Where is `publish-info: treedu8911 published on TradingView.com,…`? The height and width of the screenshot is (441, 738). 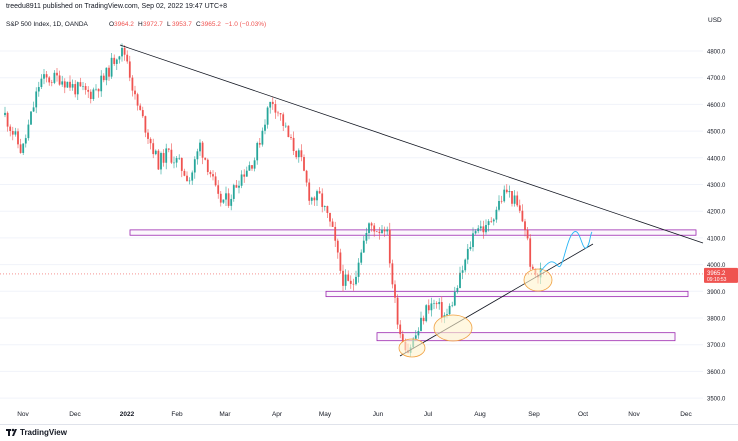 publish-info: treedu8911 published on TradingView.com,… is located at coordinates (116, 6).